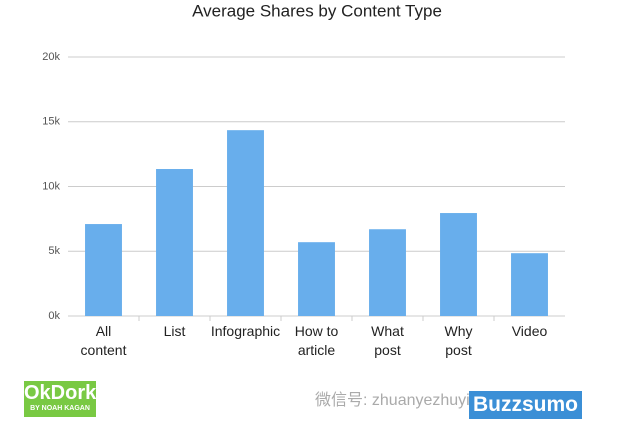 The height and width of the screenshot is (432, 634). What do you see at coordinates (410, 400) in the screenshot?
I see `watermark: 微信号: zhuanyezhuyi1983` at bounding box center [410, 400].